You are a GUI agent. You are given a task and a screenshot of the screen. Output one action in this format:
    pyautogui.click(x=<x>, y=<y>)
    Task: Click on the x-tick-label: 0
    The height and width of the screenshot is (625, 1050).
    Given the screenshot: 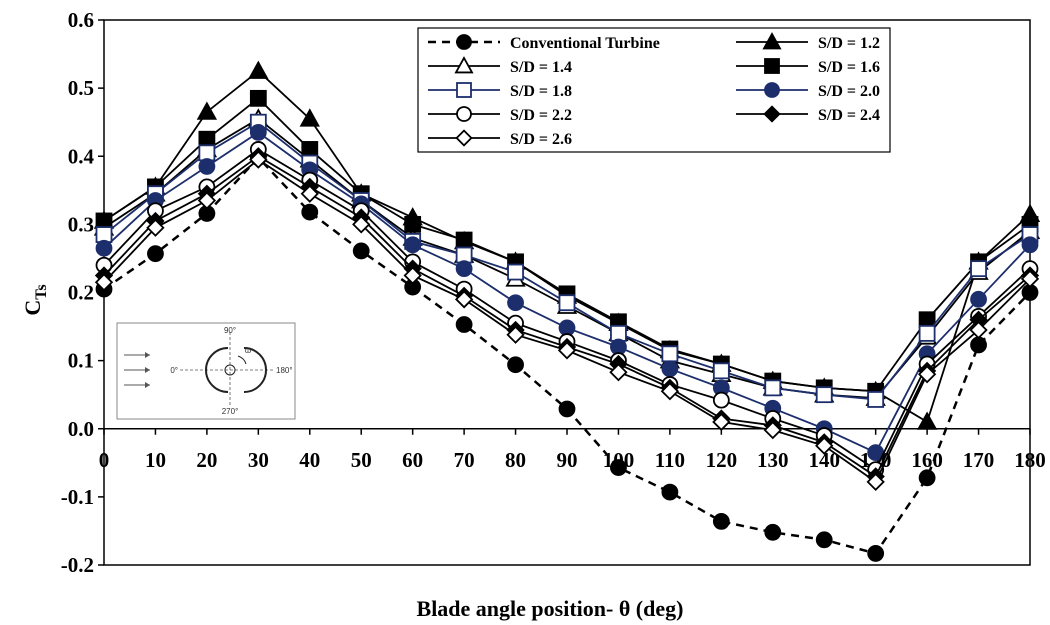 What is the action you would take?
    pyautogui.click(x=104, y=460)
    